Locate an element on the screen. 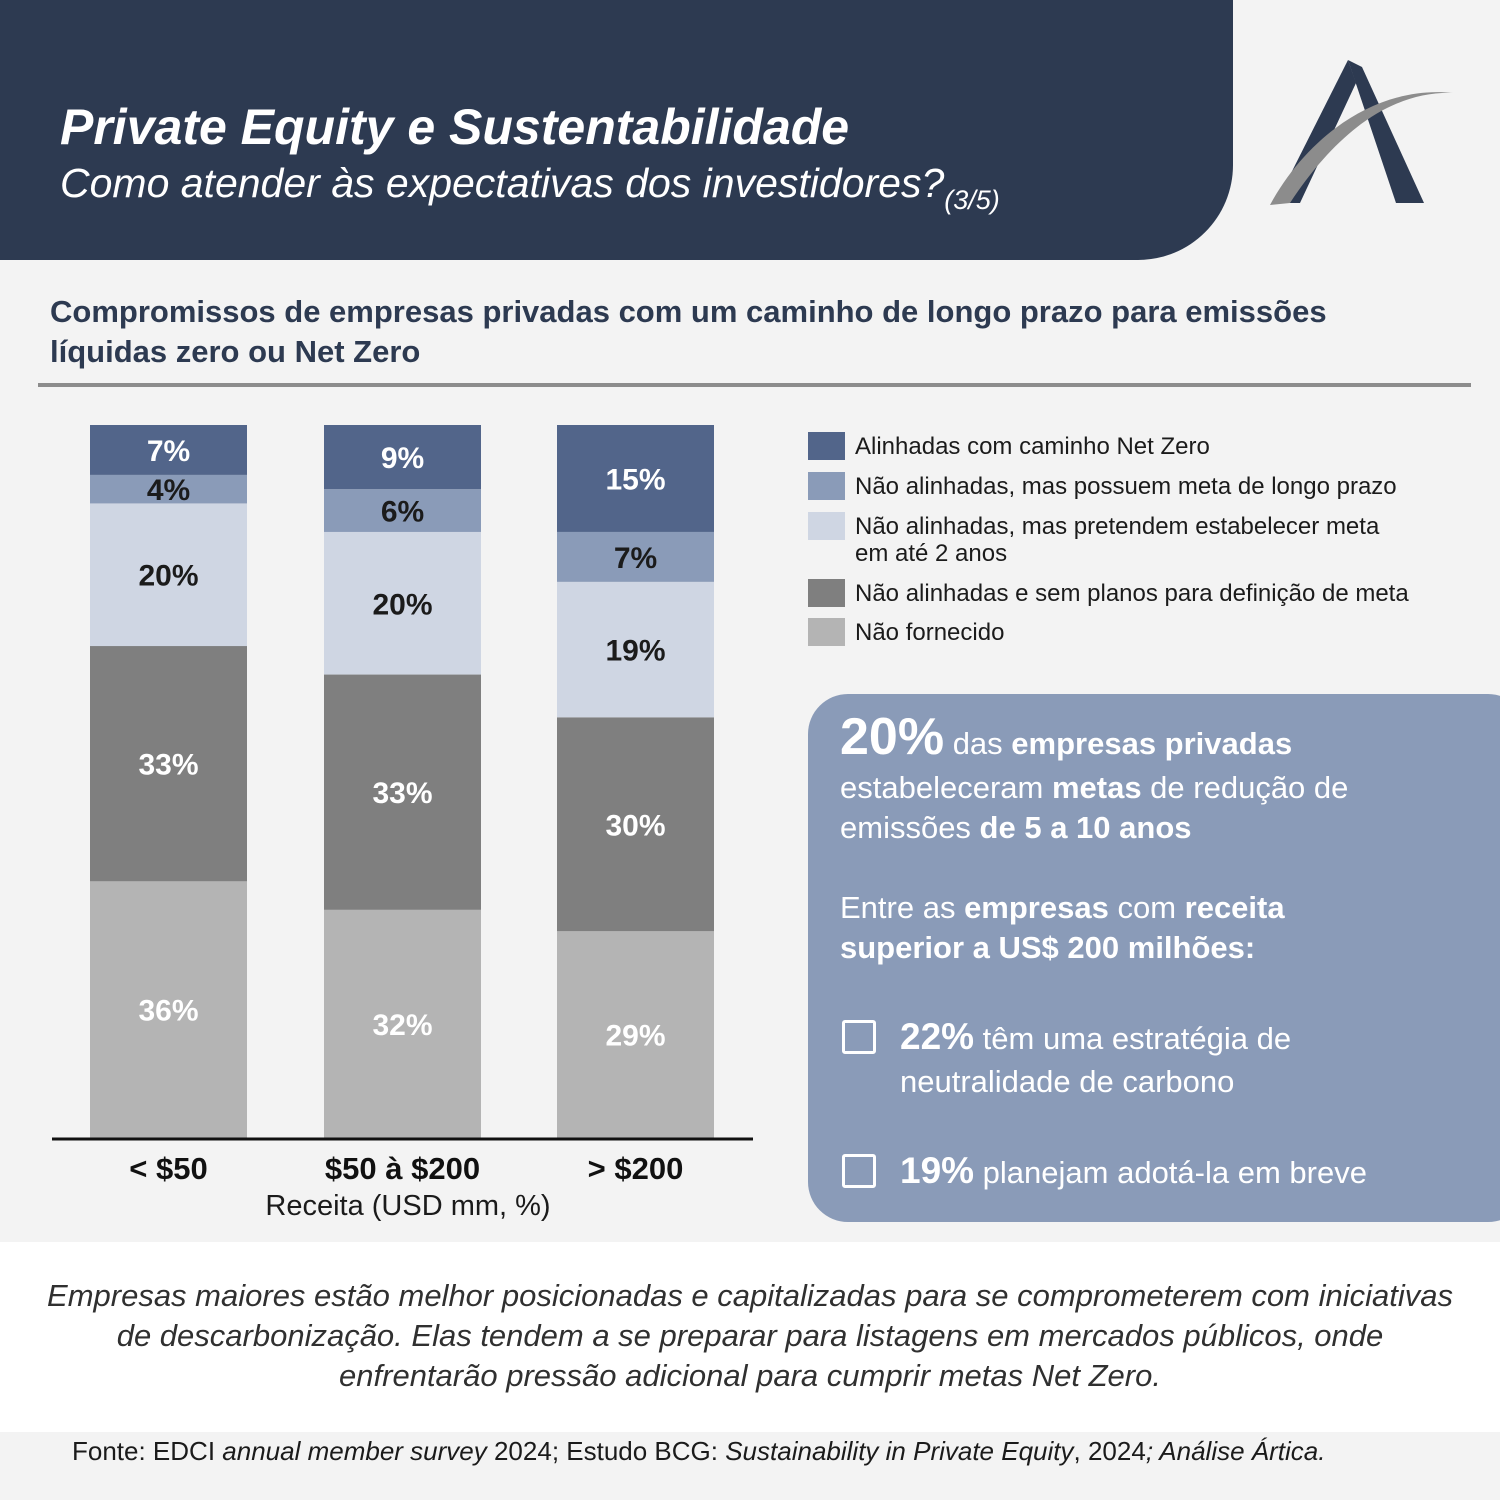 The height and width of the screenshot is (1500, 1500). callout-line-4: Entre as empresas com receita is located at coordinates (1062, 908).